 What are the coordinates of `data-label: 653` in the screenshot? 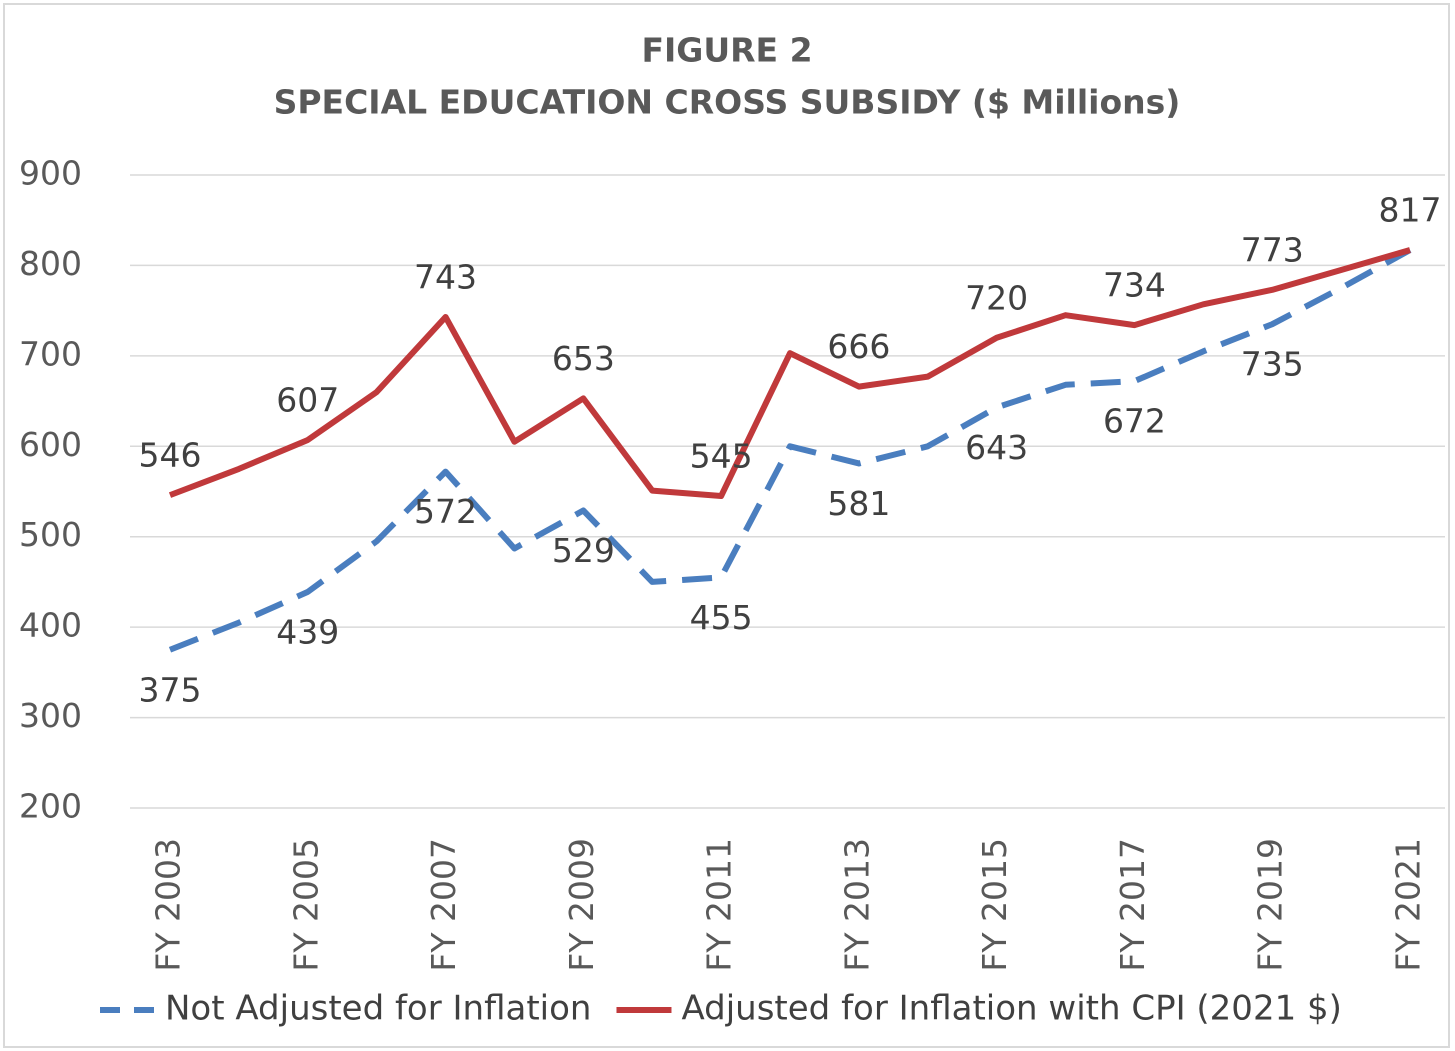 It's located at (583, 358).